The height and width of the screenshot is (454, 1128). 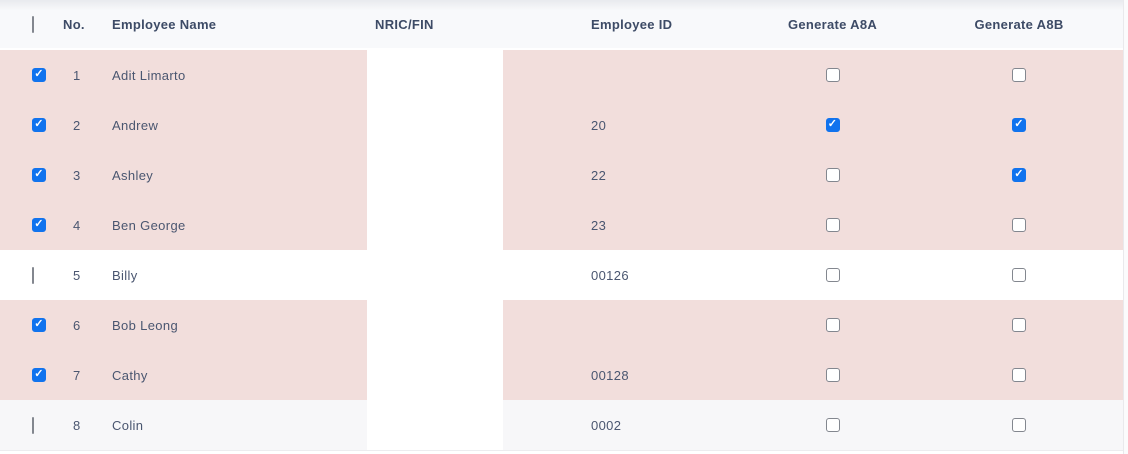 What do you see at coordinates (561, 425) in the screenshot?
I see `table-row: 8 Colin 0002` at bounding box center [561, 425].